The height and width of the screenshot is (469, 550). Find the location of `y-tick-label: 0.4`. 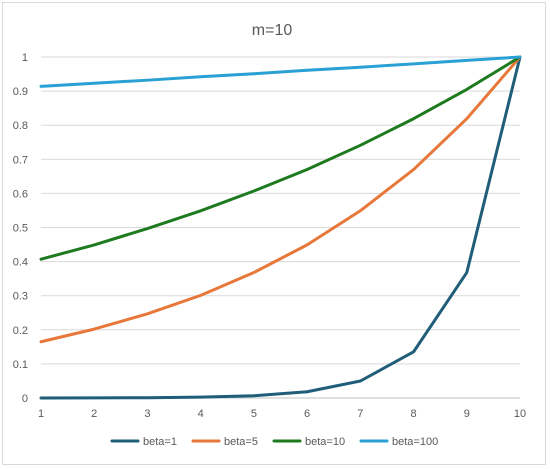

y-tick-label: 0.4 is located at coordinates (20, 263).